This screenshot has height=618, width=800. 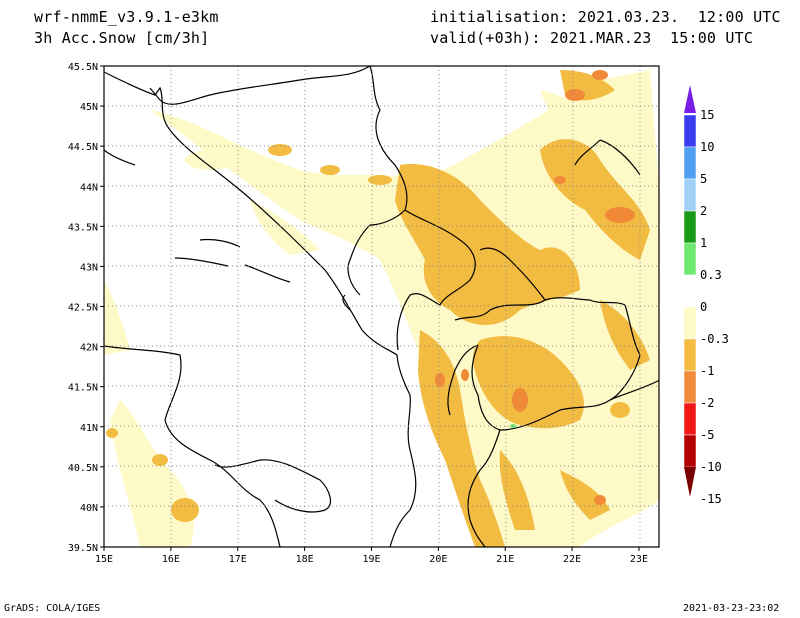 What do you see at coordinates (707, 147) in the screenshot?
I see `colorbar-label: 10` at bounding box center [707, 147].